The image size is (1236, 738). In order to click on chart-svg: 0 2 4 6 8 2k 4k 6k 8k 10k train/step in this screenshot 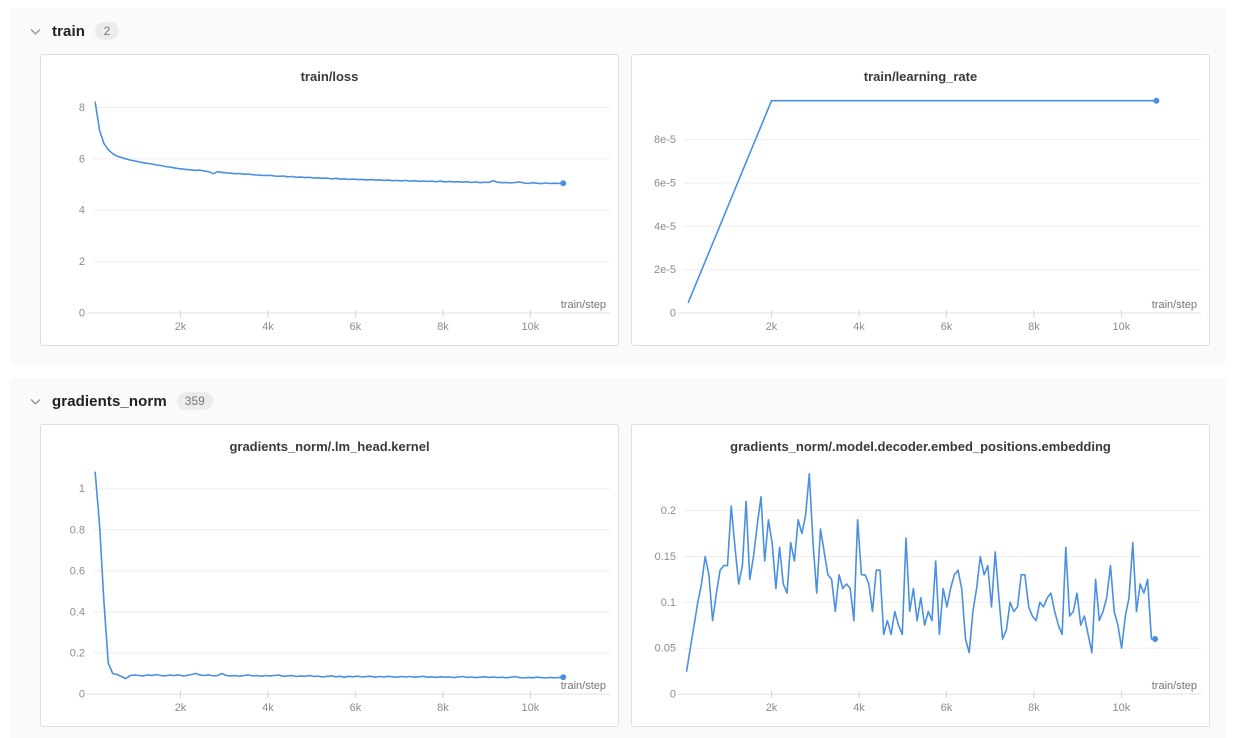, I will do `click(344, 217)`.